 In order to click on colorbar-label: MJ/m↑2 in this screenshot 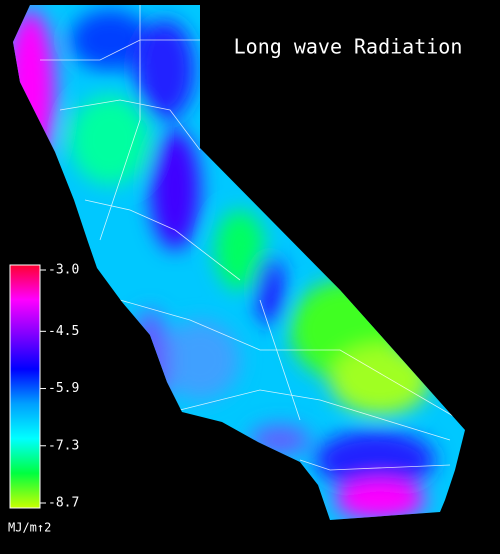, I will do `click(29, 528)`.